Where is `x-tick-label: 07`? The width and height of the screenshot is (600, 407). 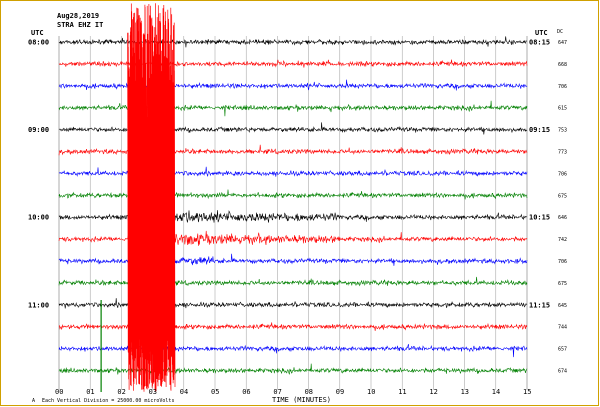 x-tick-label: 07 is located at coordinates (277, 392).